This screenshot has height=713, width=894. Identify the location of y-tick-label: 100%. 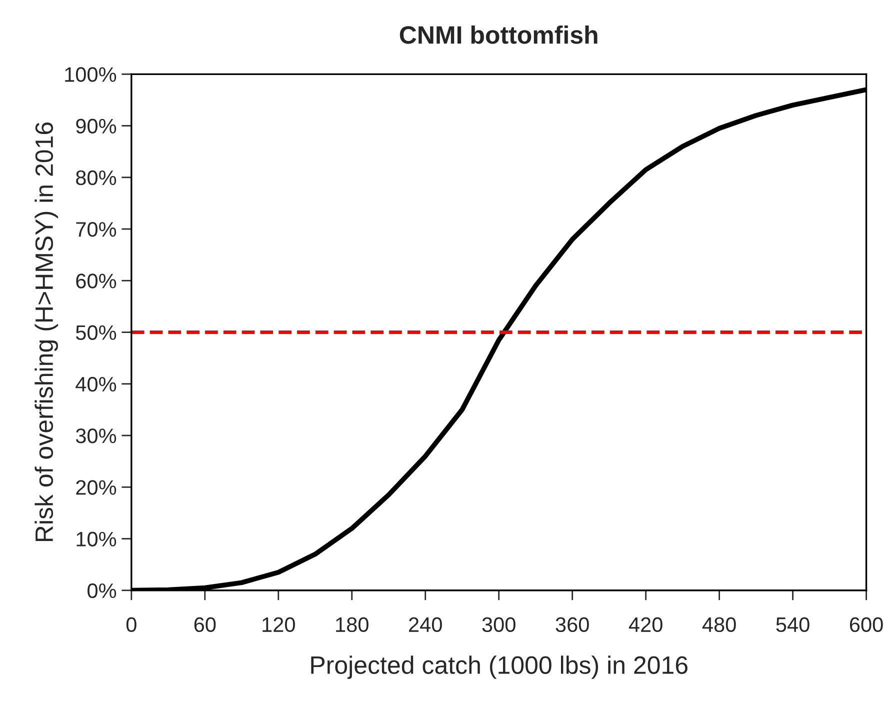
(90, 74).